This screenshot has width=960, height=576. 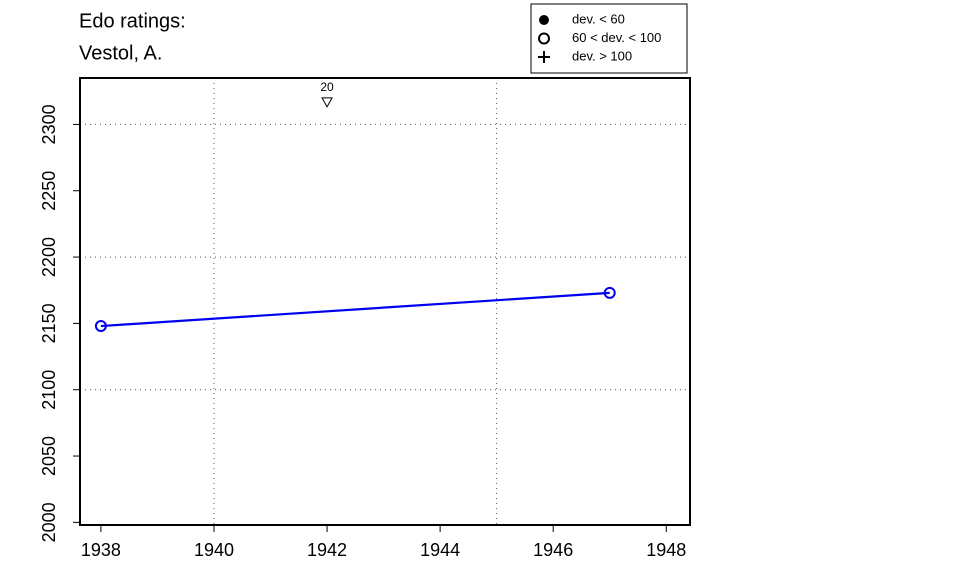 What do you see at coordinates (120, 53) in the screenshot?
I see `chart-subtitle: Vestol, A.` at bounding box center [120, 53].